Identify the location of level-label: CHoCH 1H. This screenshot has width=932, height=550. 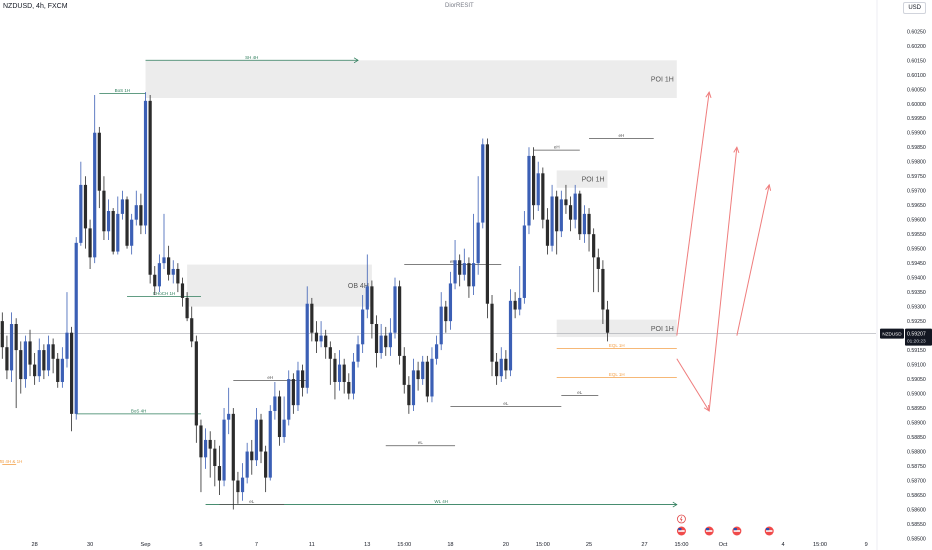
(164, 293).